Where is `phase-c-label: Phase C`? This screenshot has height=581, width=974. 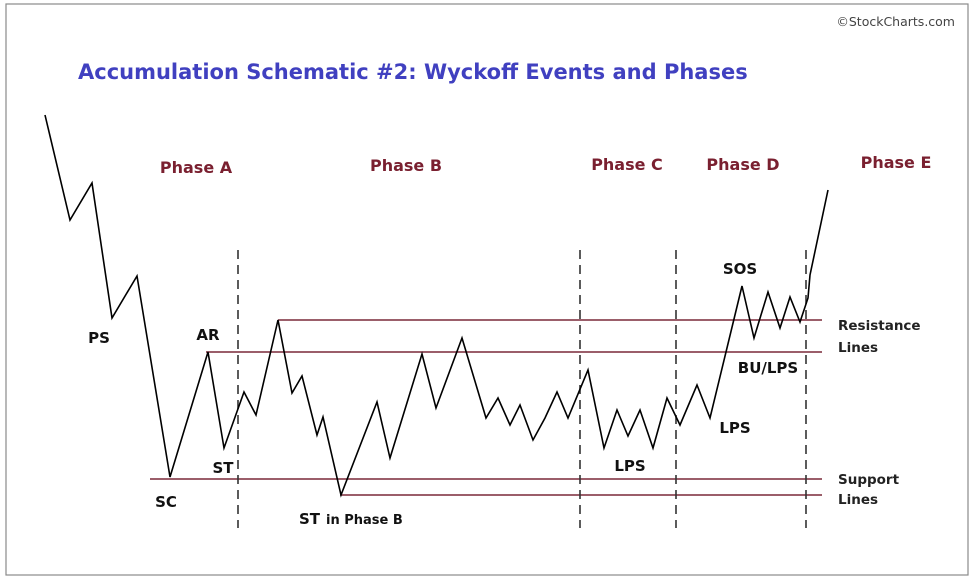 phase-c-label: Phase C is located at coordinates (627, 164).